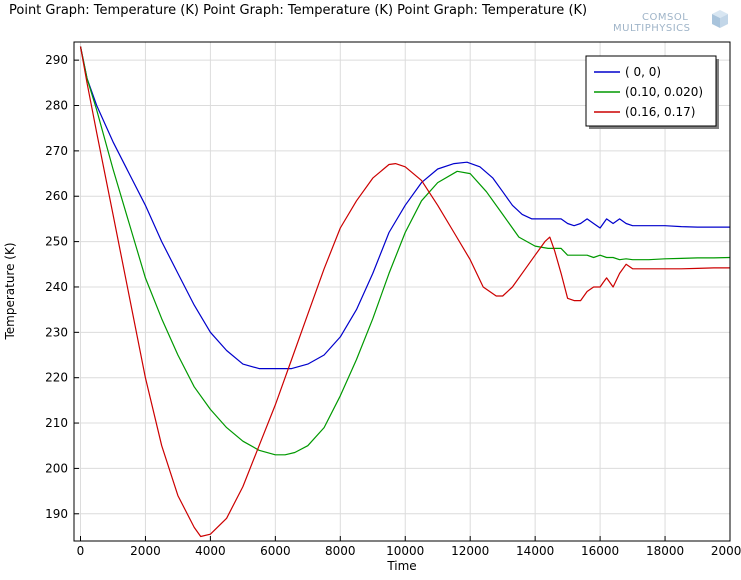 This screenshot has width=741, height=580. I want to click on x-tick-label: 16000, so click(600, 551).